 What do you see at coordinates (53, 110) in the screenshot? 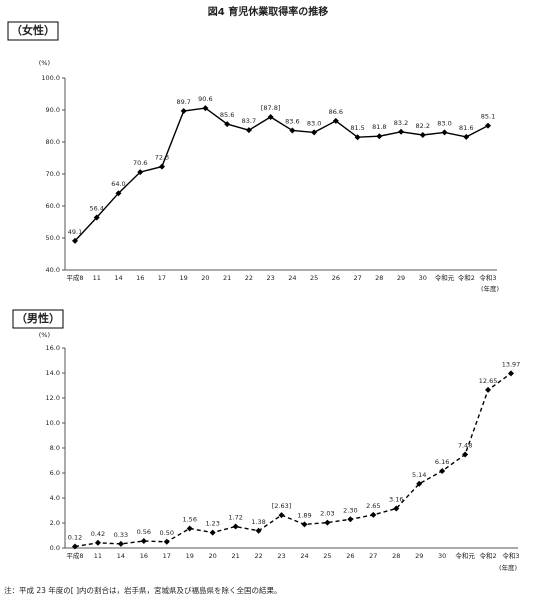
I see `y-tick-label: 90.0` at bounding box center [53, 110].